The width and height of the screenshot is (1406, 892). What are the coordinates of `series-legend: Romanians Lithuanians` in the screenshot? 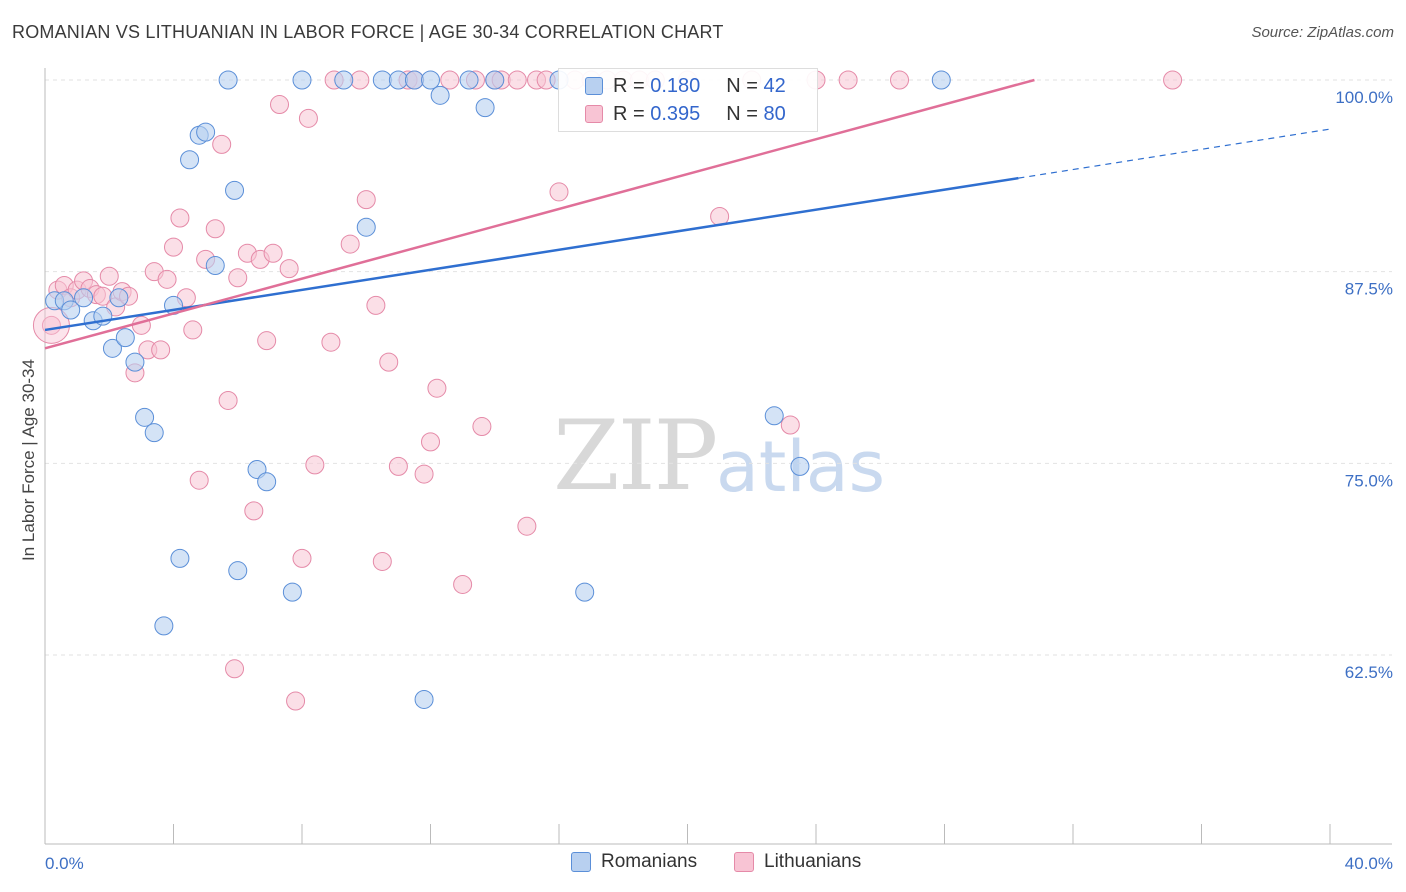 It's located at (703, 864).